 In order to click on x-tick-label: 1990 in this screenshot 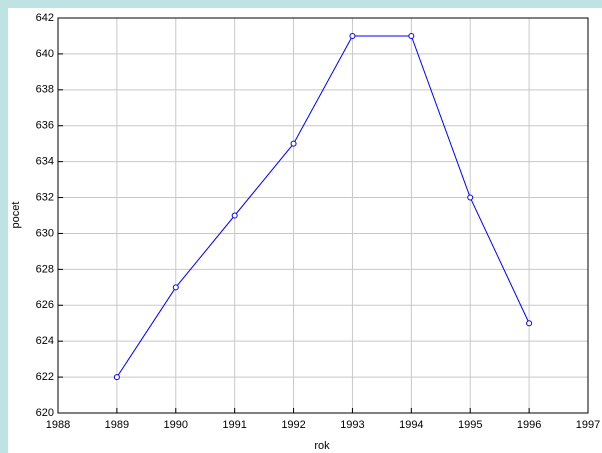, I will do `click(176, 425)`.